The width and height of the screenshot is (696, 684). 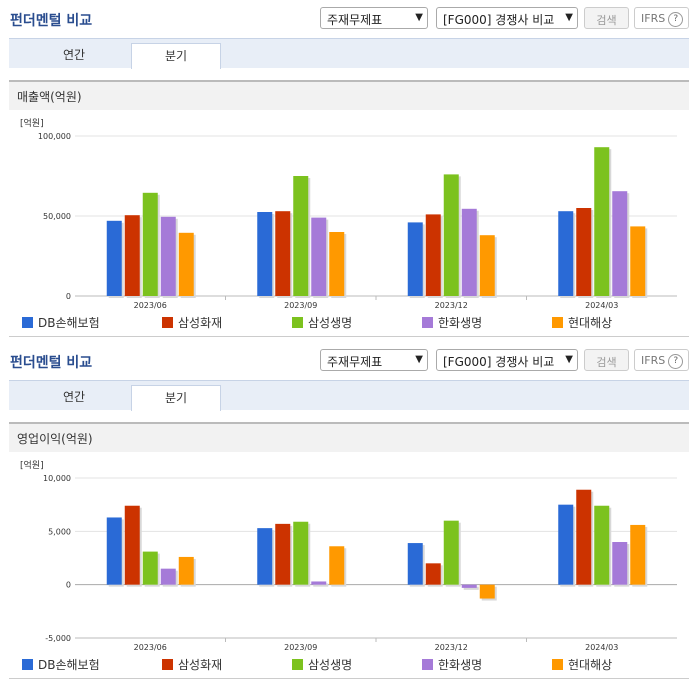 I want to click on y-tick-label: 5,000, so click(x=59, y=531).